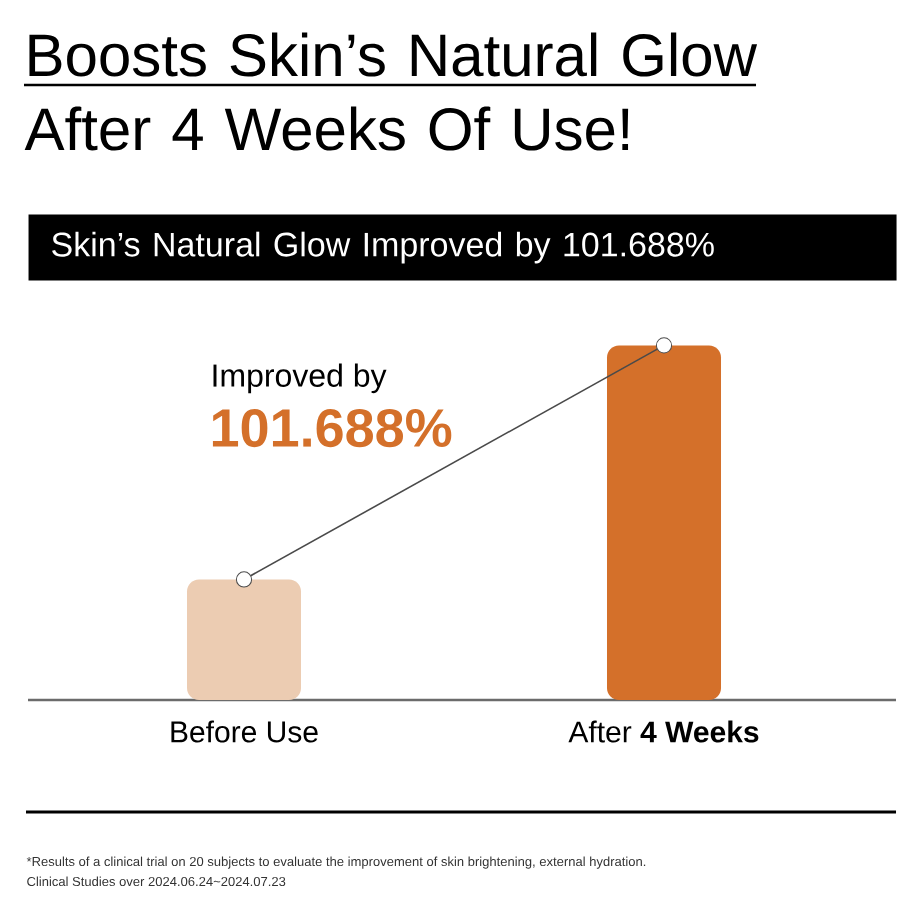 Image resolution: width=920 pixels, height=920 pixels. What do you see at coordinates (391, 91) in the screenshot?
I see `chart-title: Boosts Skin’s Natural Glow After 4 Weeks Of Use!` at bounding box center [391, 91].